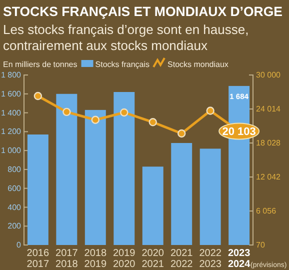 Image resolution: width=289 pixels, height=270 pixels. What do you see at coordinates (143, 11) in the screenshot?
I see `chart-title: STOCKS FRANÇAIS ET MONDIAUX D’ORGE` at bounding box center [143, 11].